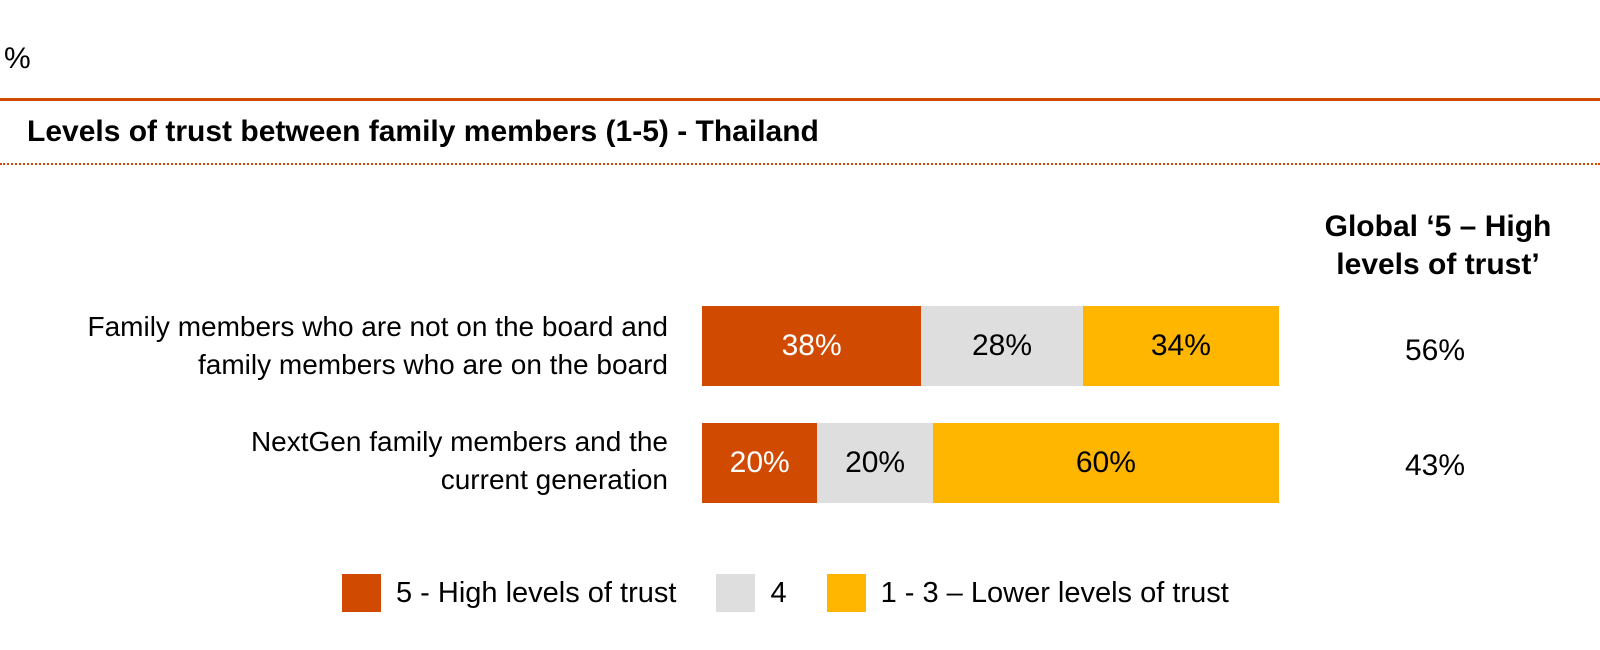  I want to click on data-label: 60%, so click(1105, 462).